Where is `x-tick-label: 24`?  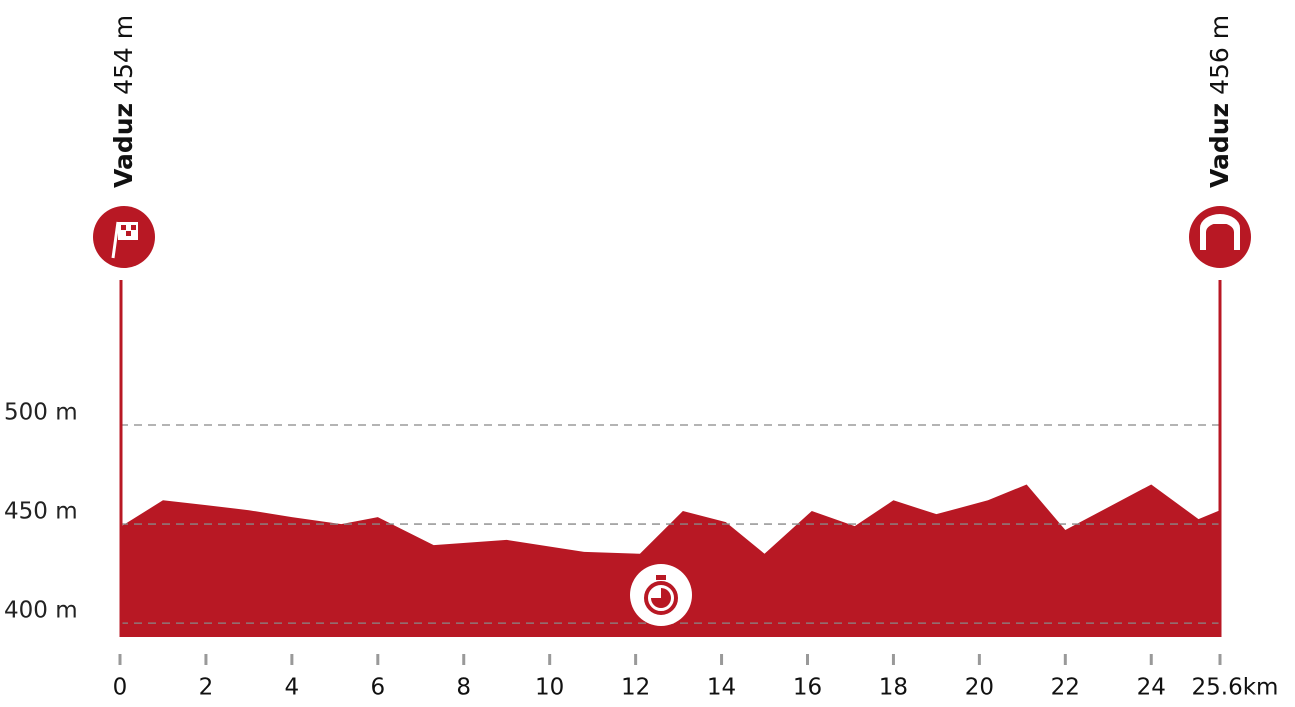 x-tick-label: 24 is located at coordinates (1151, 688).